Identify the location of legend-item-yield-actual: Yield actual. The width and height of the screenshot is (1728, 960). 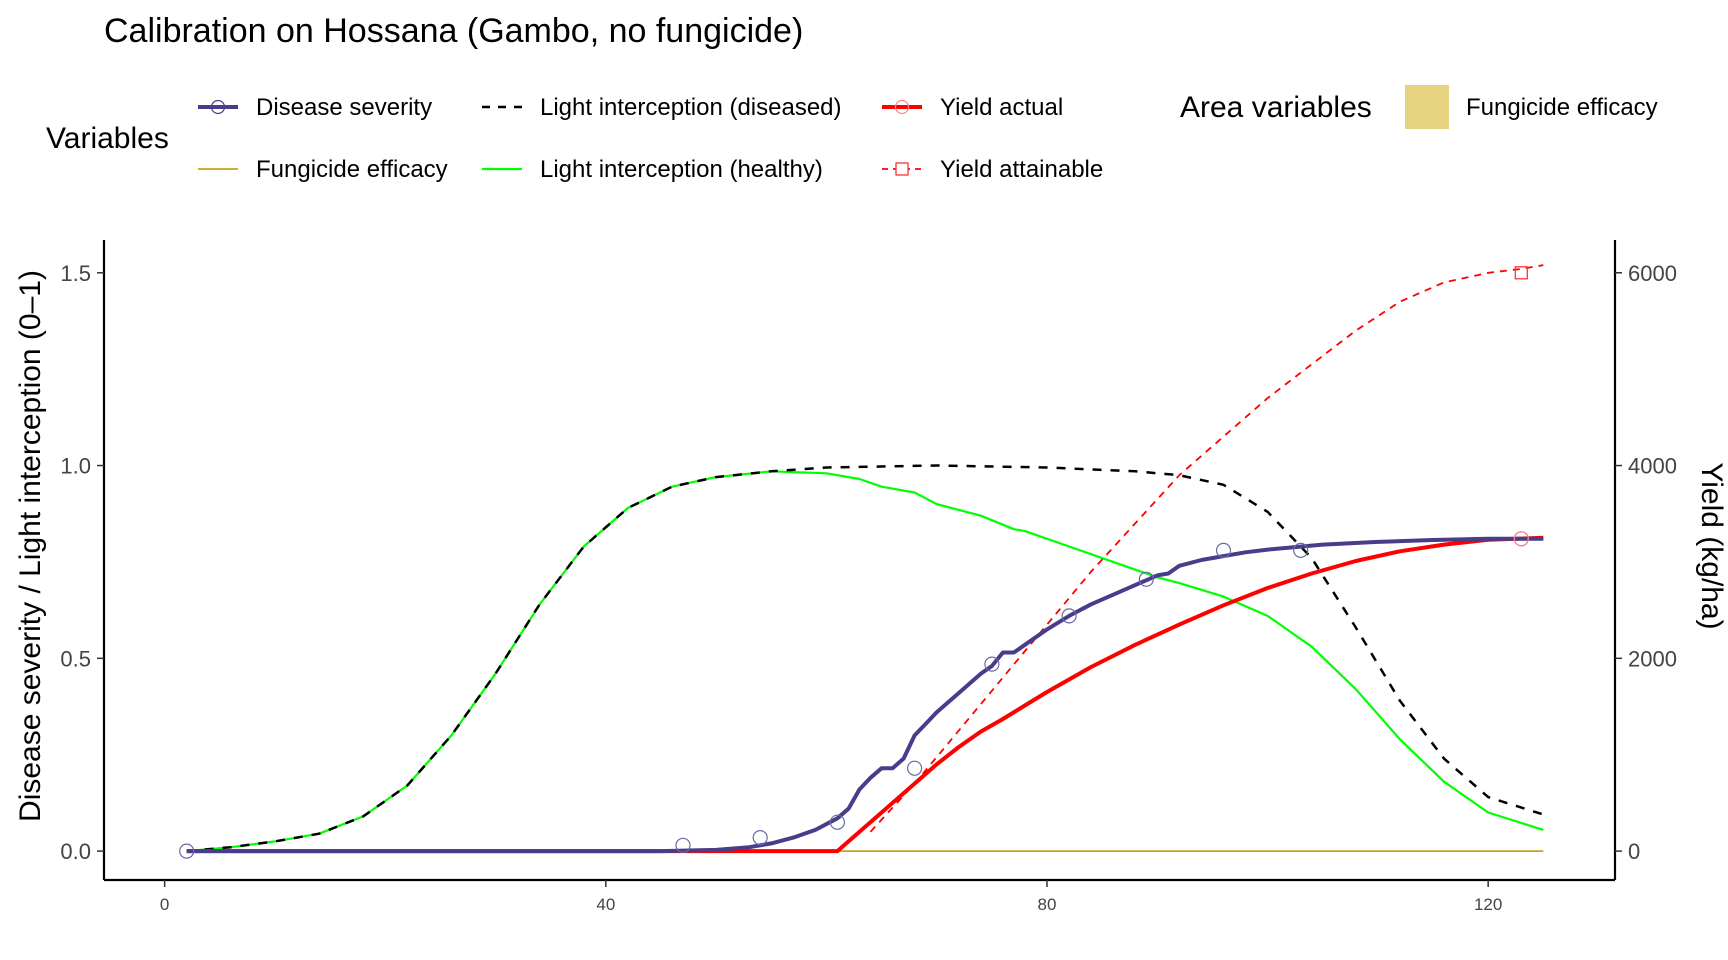
(972, 107).